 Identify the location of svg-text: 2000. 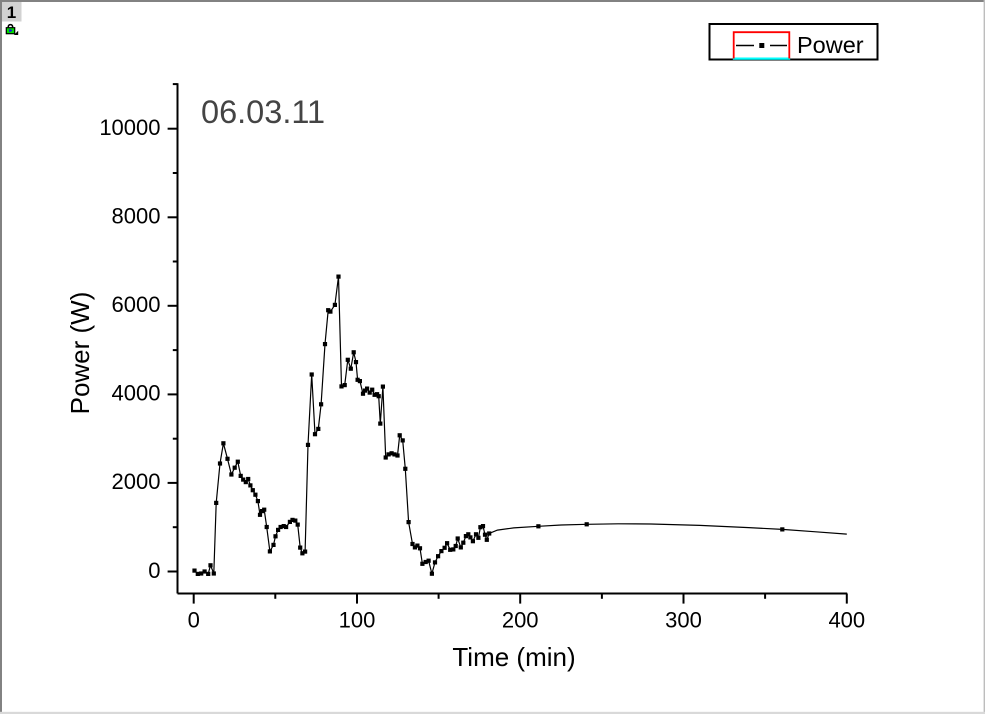
(136, 481).